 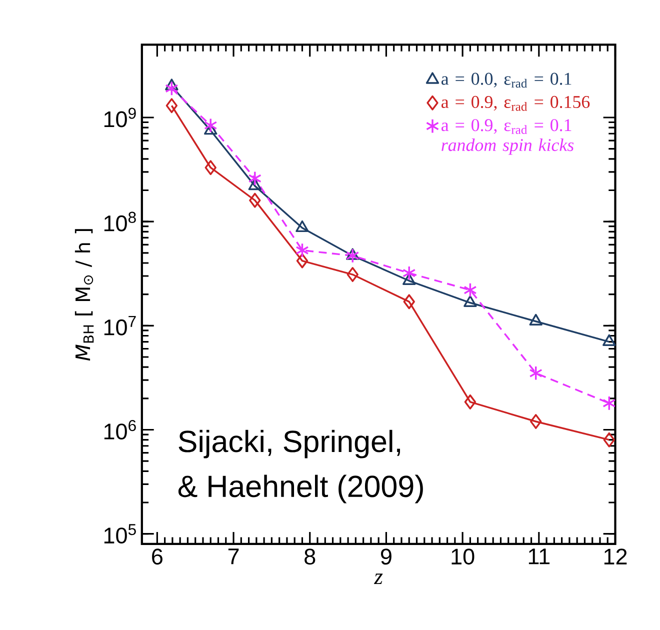 What do you see at coordinates (120, 117) in the screenshot?
I see `y-tick-label: 10$^{9}$` at bounding box center [120, 117].